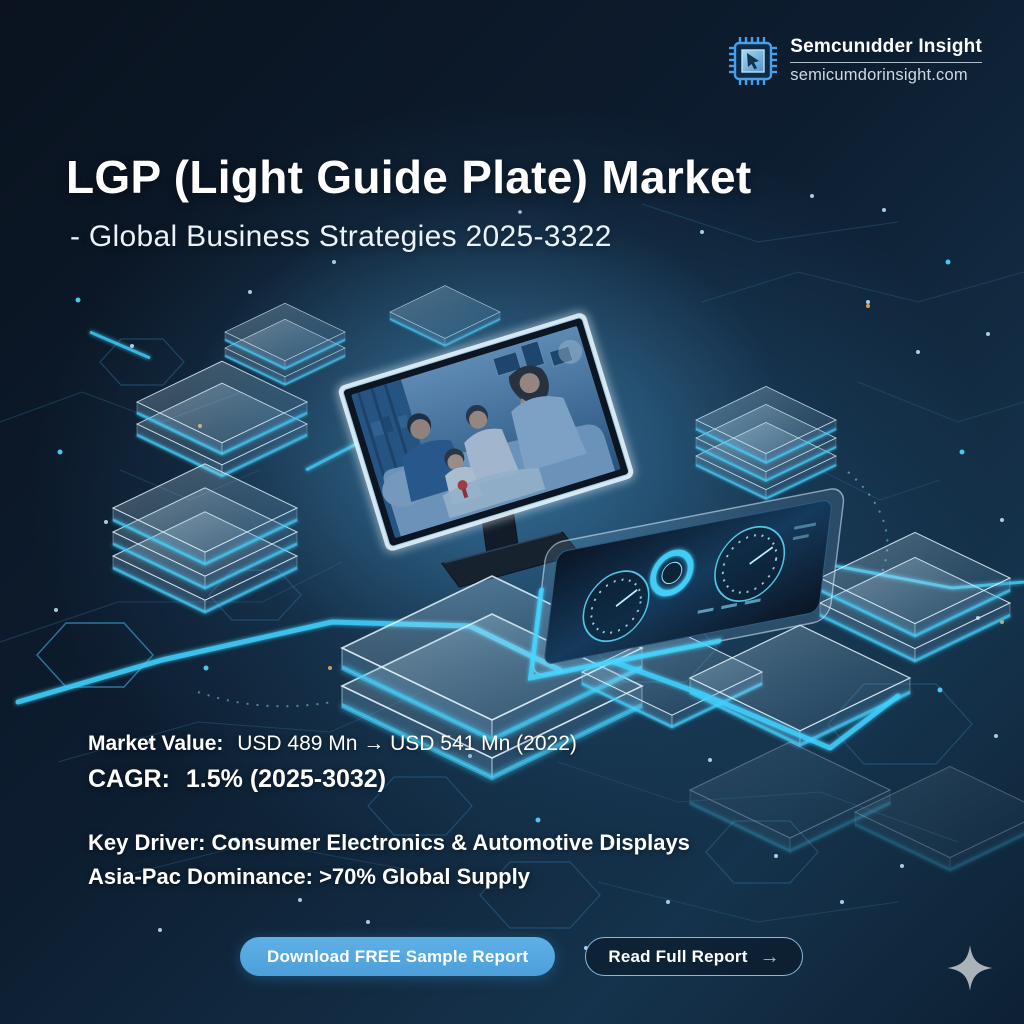  What do you see at coordinates (879, 75) in the screenshot?
I see `brand-website: semicumdorinsight.com` at bounding box center [879, 75].